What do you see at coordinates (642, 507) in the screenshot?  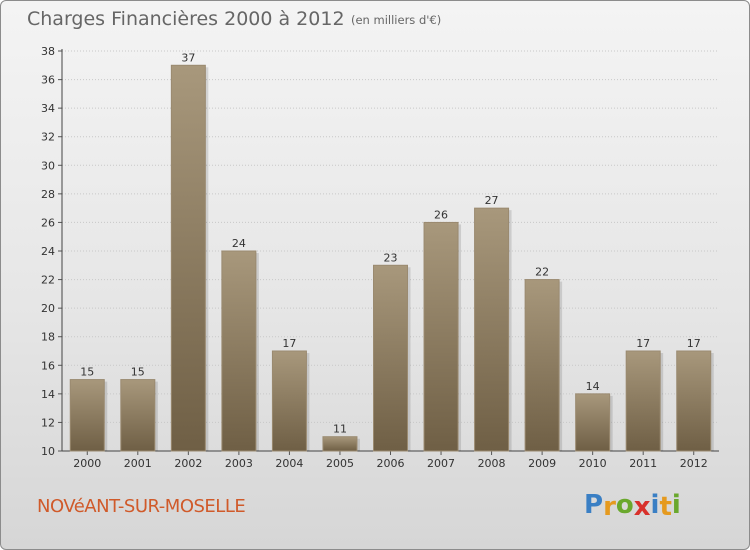 I see `logo-letter: x` at bounding box center [642, 507].